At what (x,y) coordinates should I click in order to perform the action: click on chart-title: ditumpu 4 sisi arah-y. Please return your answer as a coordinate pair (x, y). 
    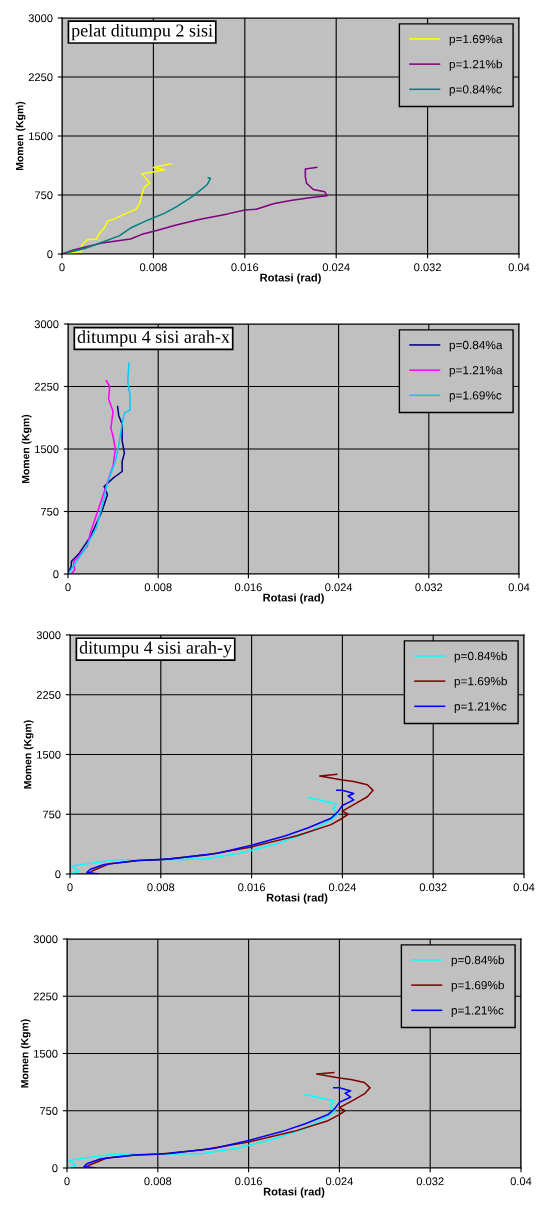
    Looking at the image, I should click on (155, 649).